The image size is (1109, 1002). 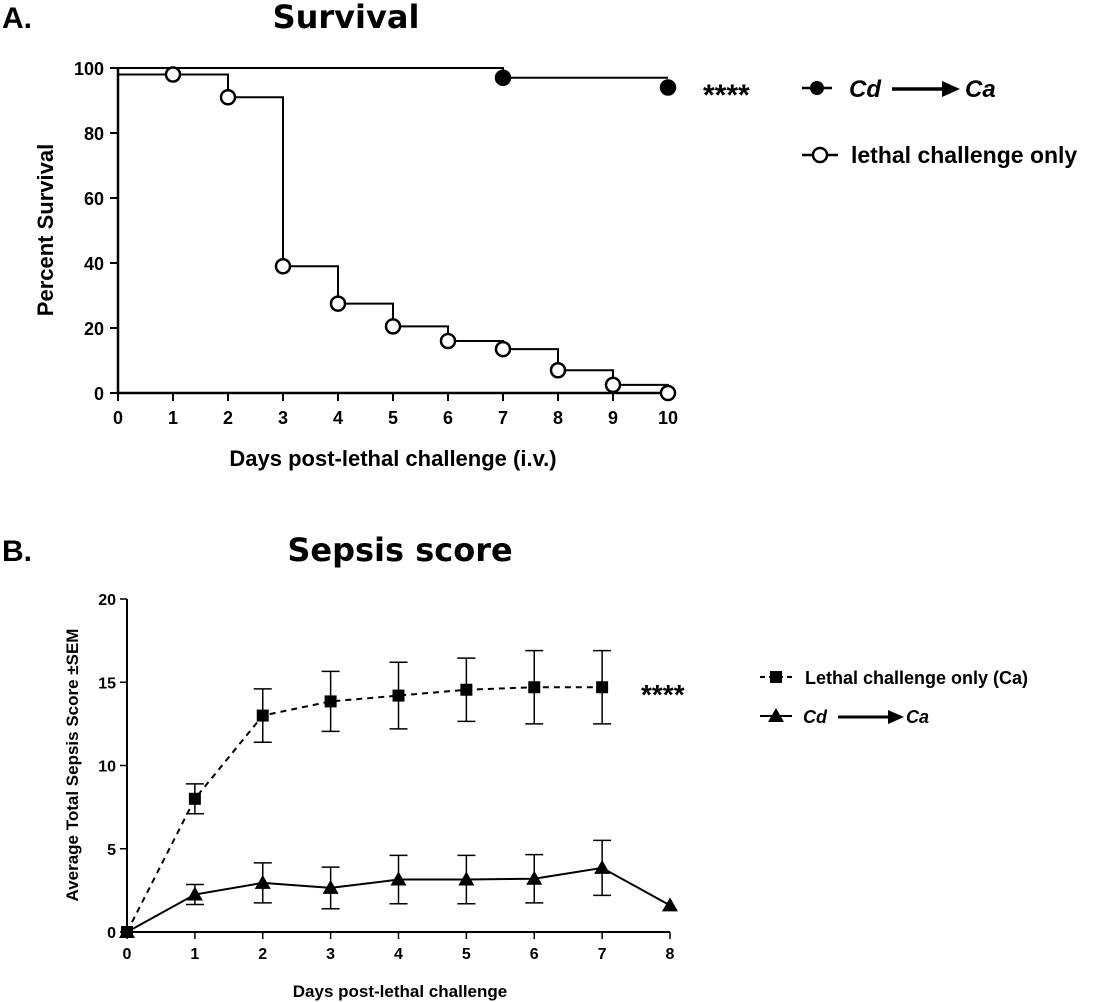 I want to click on survival-significance-stars: ****, so click(x=726, y=95).